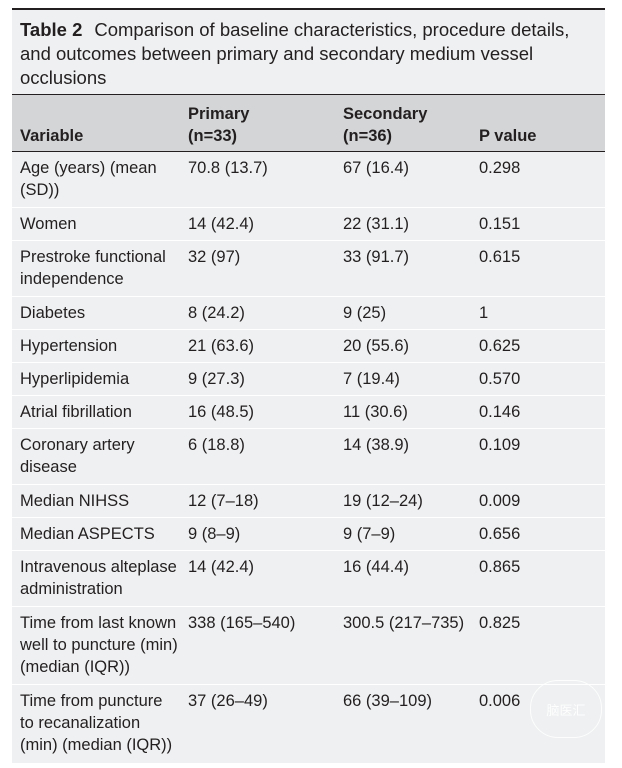  What do you see at coordinates (76, 412) in the screenshot?
I see `cell-variable: Atrial fibrillation` at bounding box center [76, 412].